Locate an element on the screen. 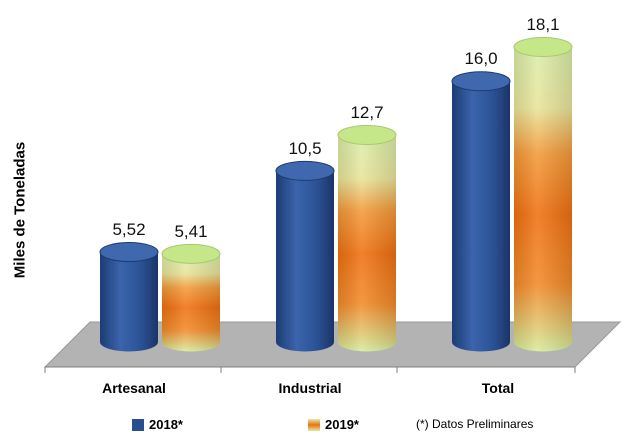  x-tick-label-industrial: Industrial is located at coordinates (309, 388).